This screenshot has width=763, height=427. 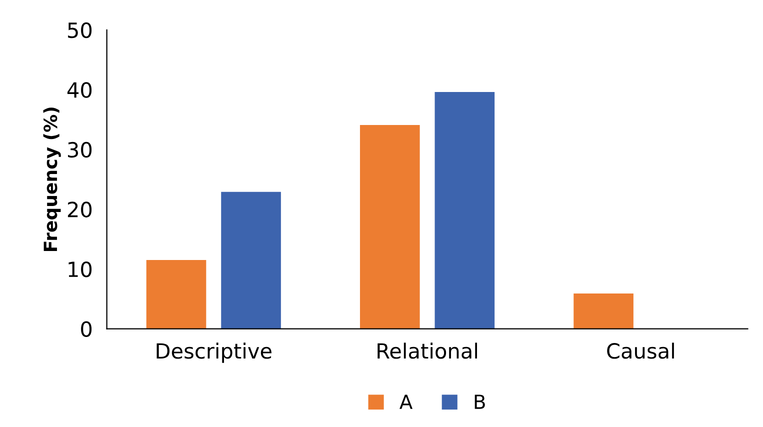 What do you see at coordinates (86, 329) in the screenshot?
I see `y-tick-label: 0` at bounding box center [86, 329].